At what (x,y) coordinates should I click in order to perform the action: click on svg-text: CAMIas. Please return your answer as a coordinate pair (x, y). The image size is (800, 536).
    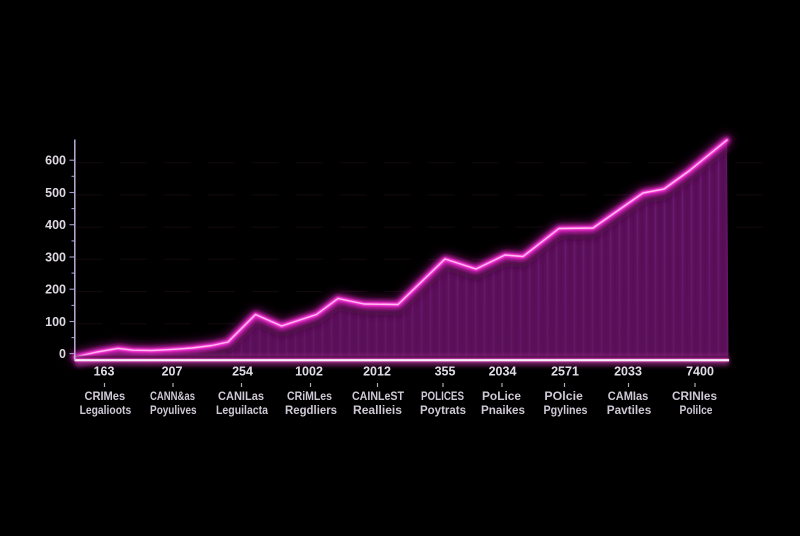
    Looking at the image, I should click on (628, 397).